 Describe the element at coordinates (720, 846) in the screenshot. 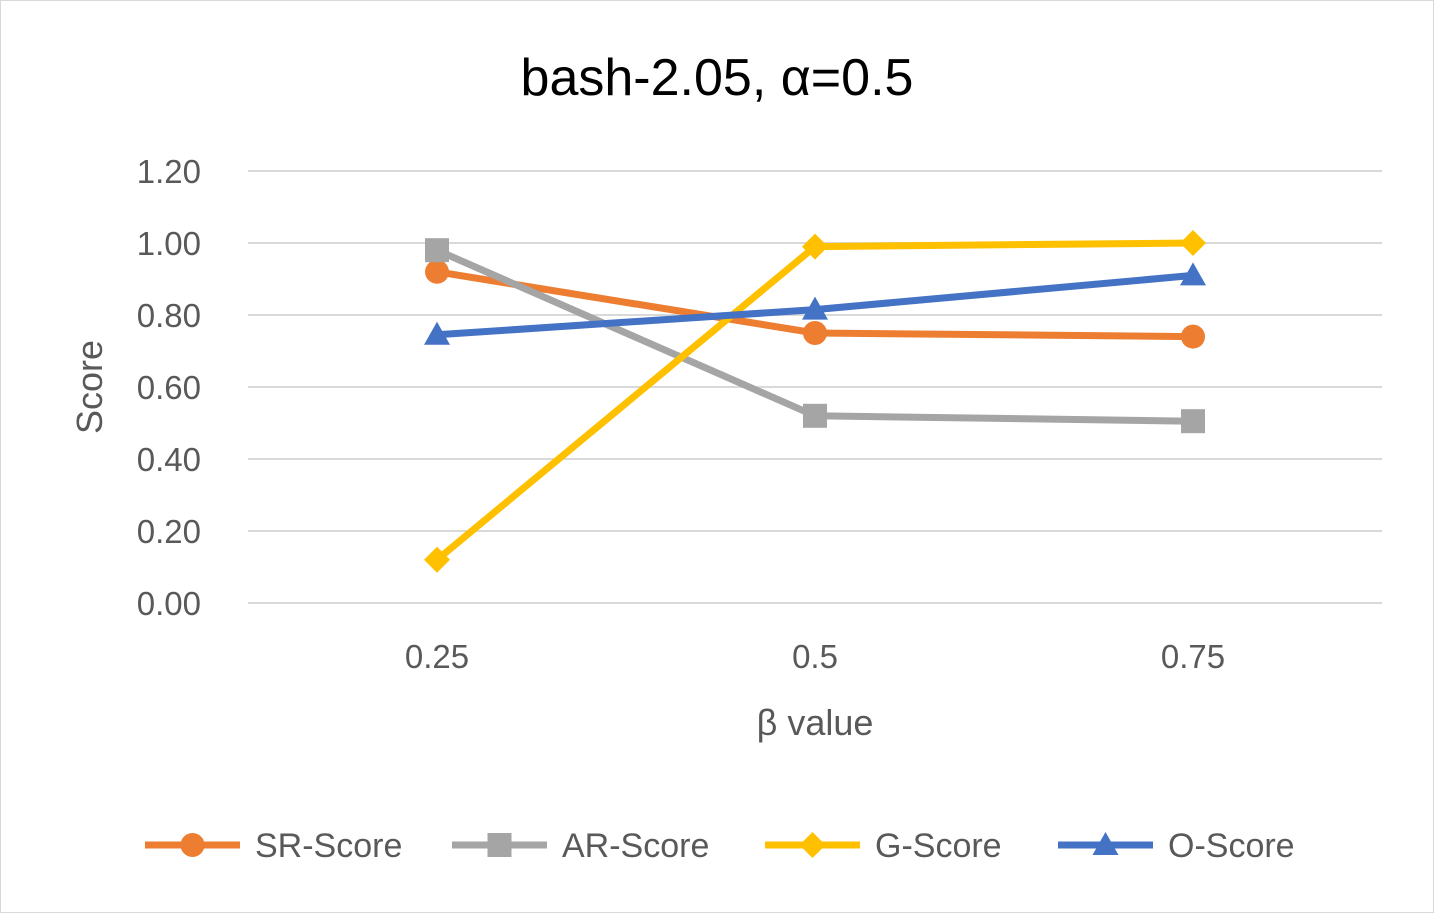

I see `legend: SR-Score AR-Score G-Score O-Score` at that location.